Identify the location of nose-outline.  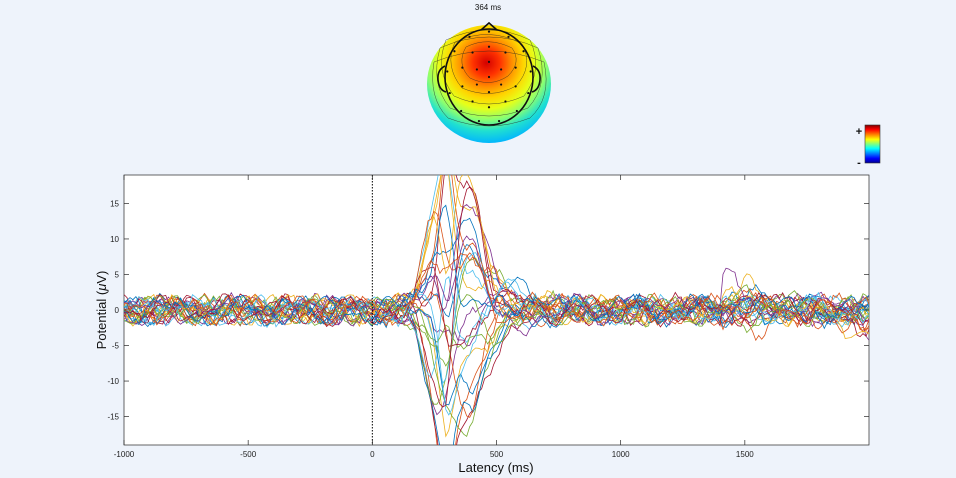
(489, 26).